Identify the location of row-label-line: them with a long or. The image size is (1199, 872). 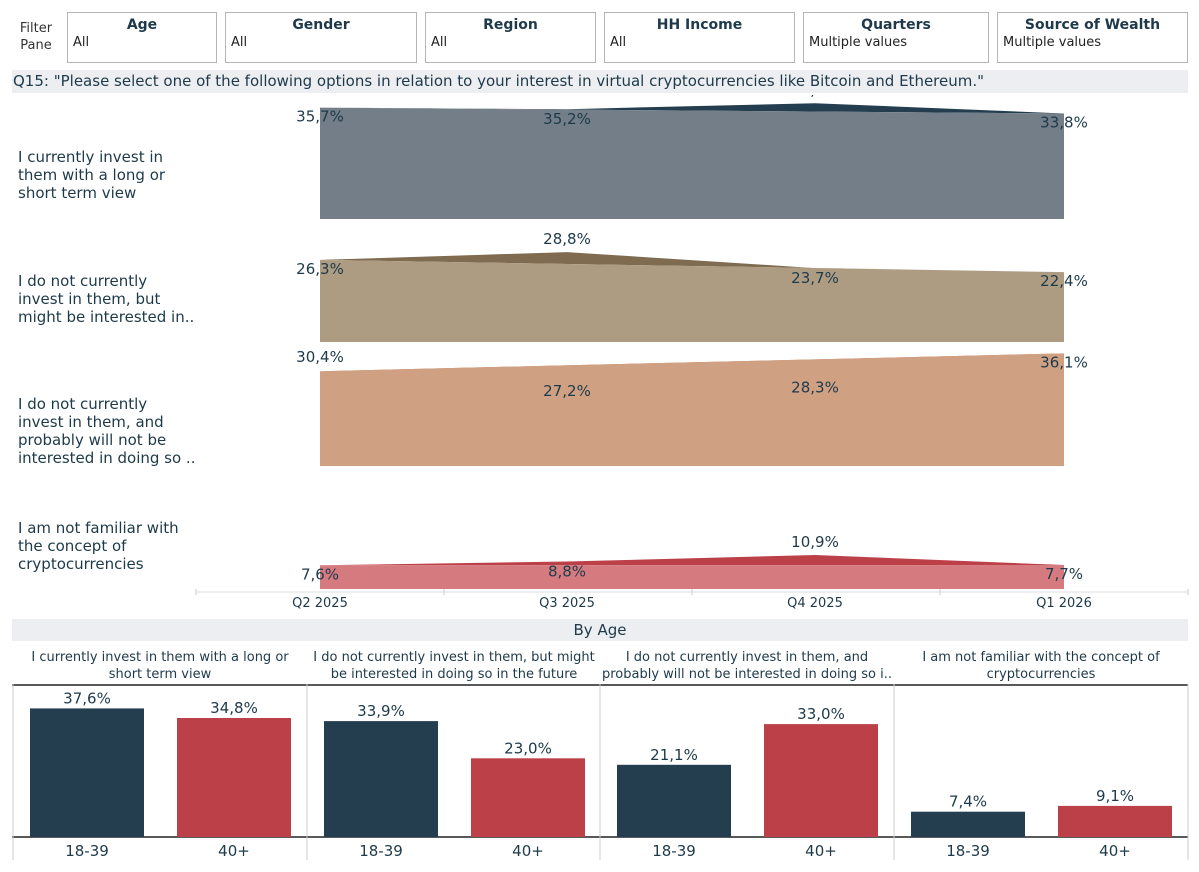
(92, 175).